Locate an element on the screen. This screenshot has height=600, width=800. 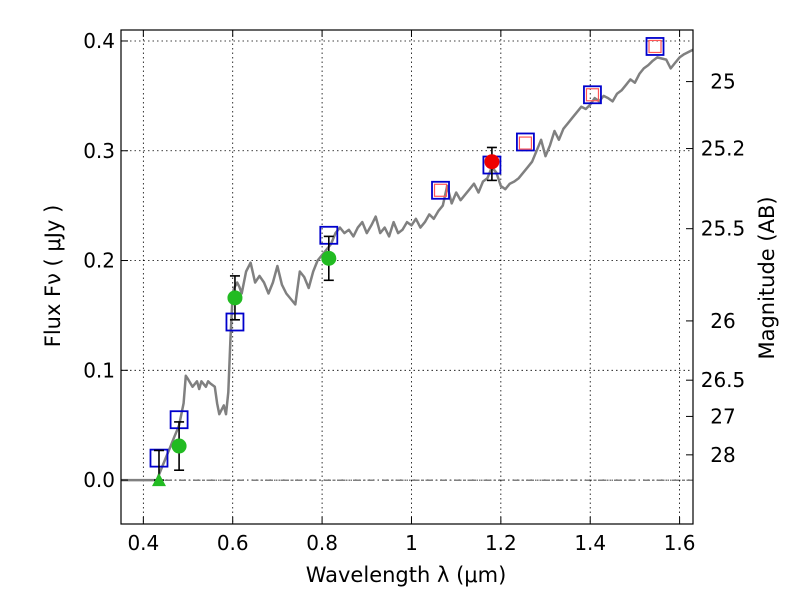
y-tick-label: 0.4 is located at coordinates (99, 41).